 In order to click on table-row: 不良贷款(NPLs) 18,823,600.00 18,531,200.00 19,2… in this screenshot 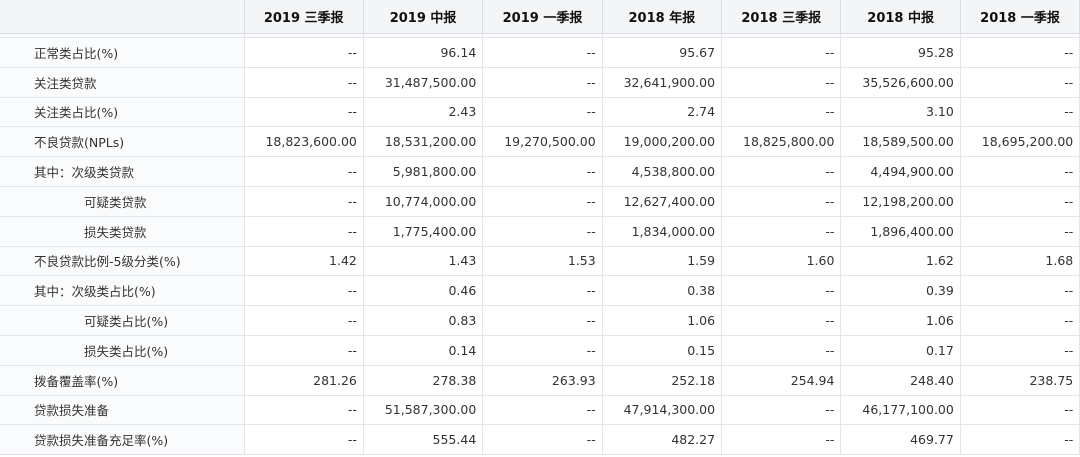, I will do `click(540, 142)`.